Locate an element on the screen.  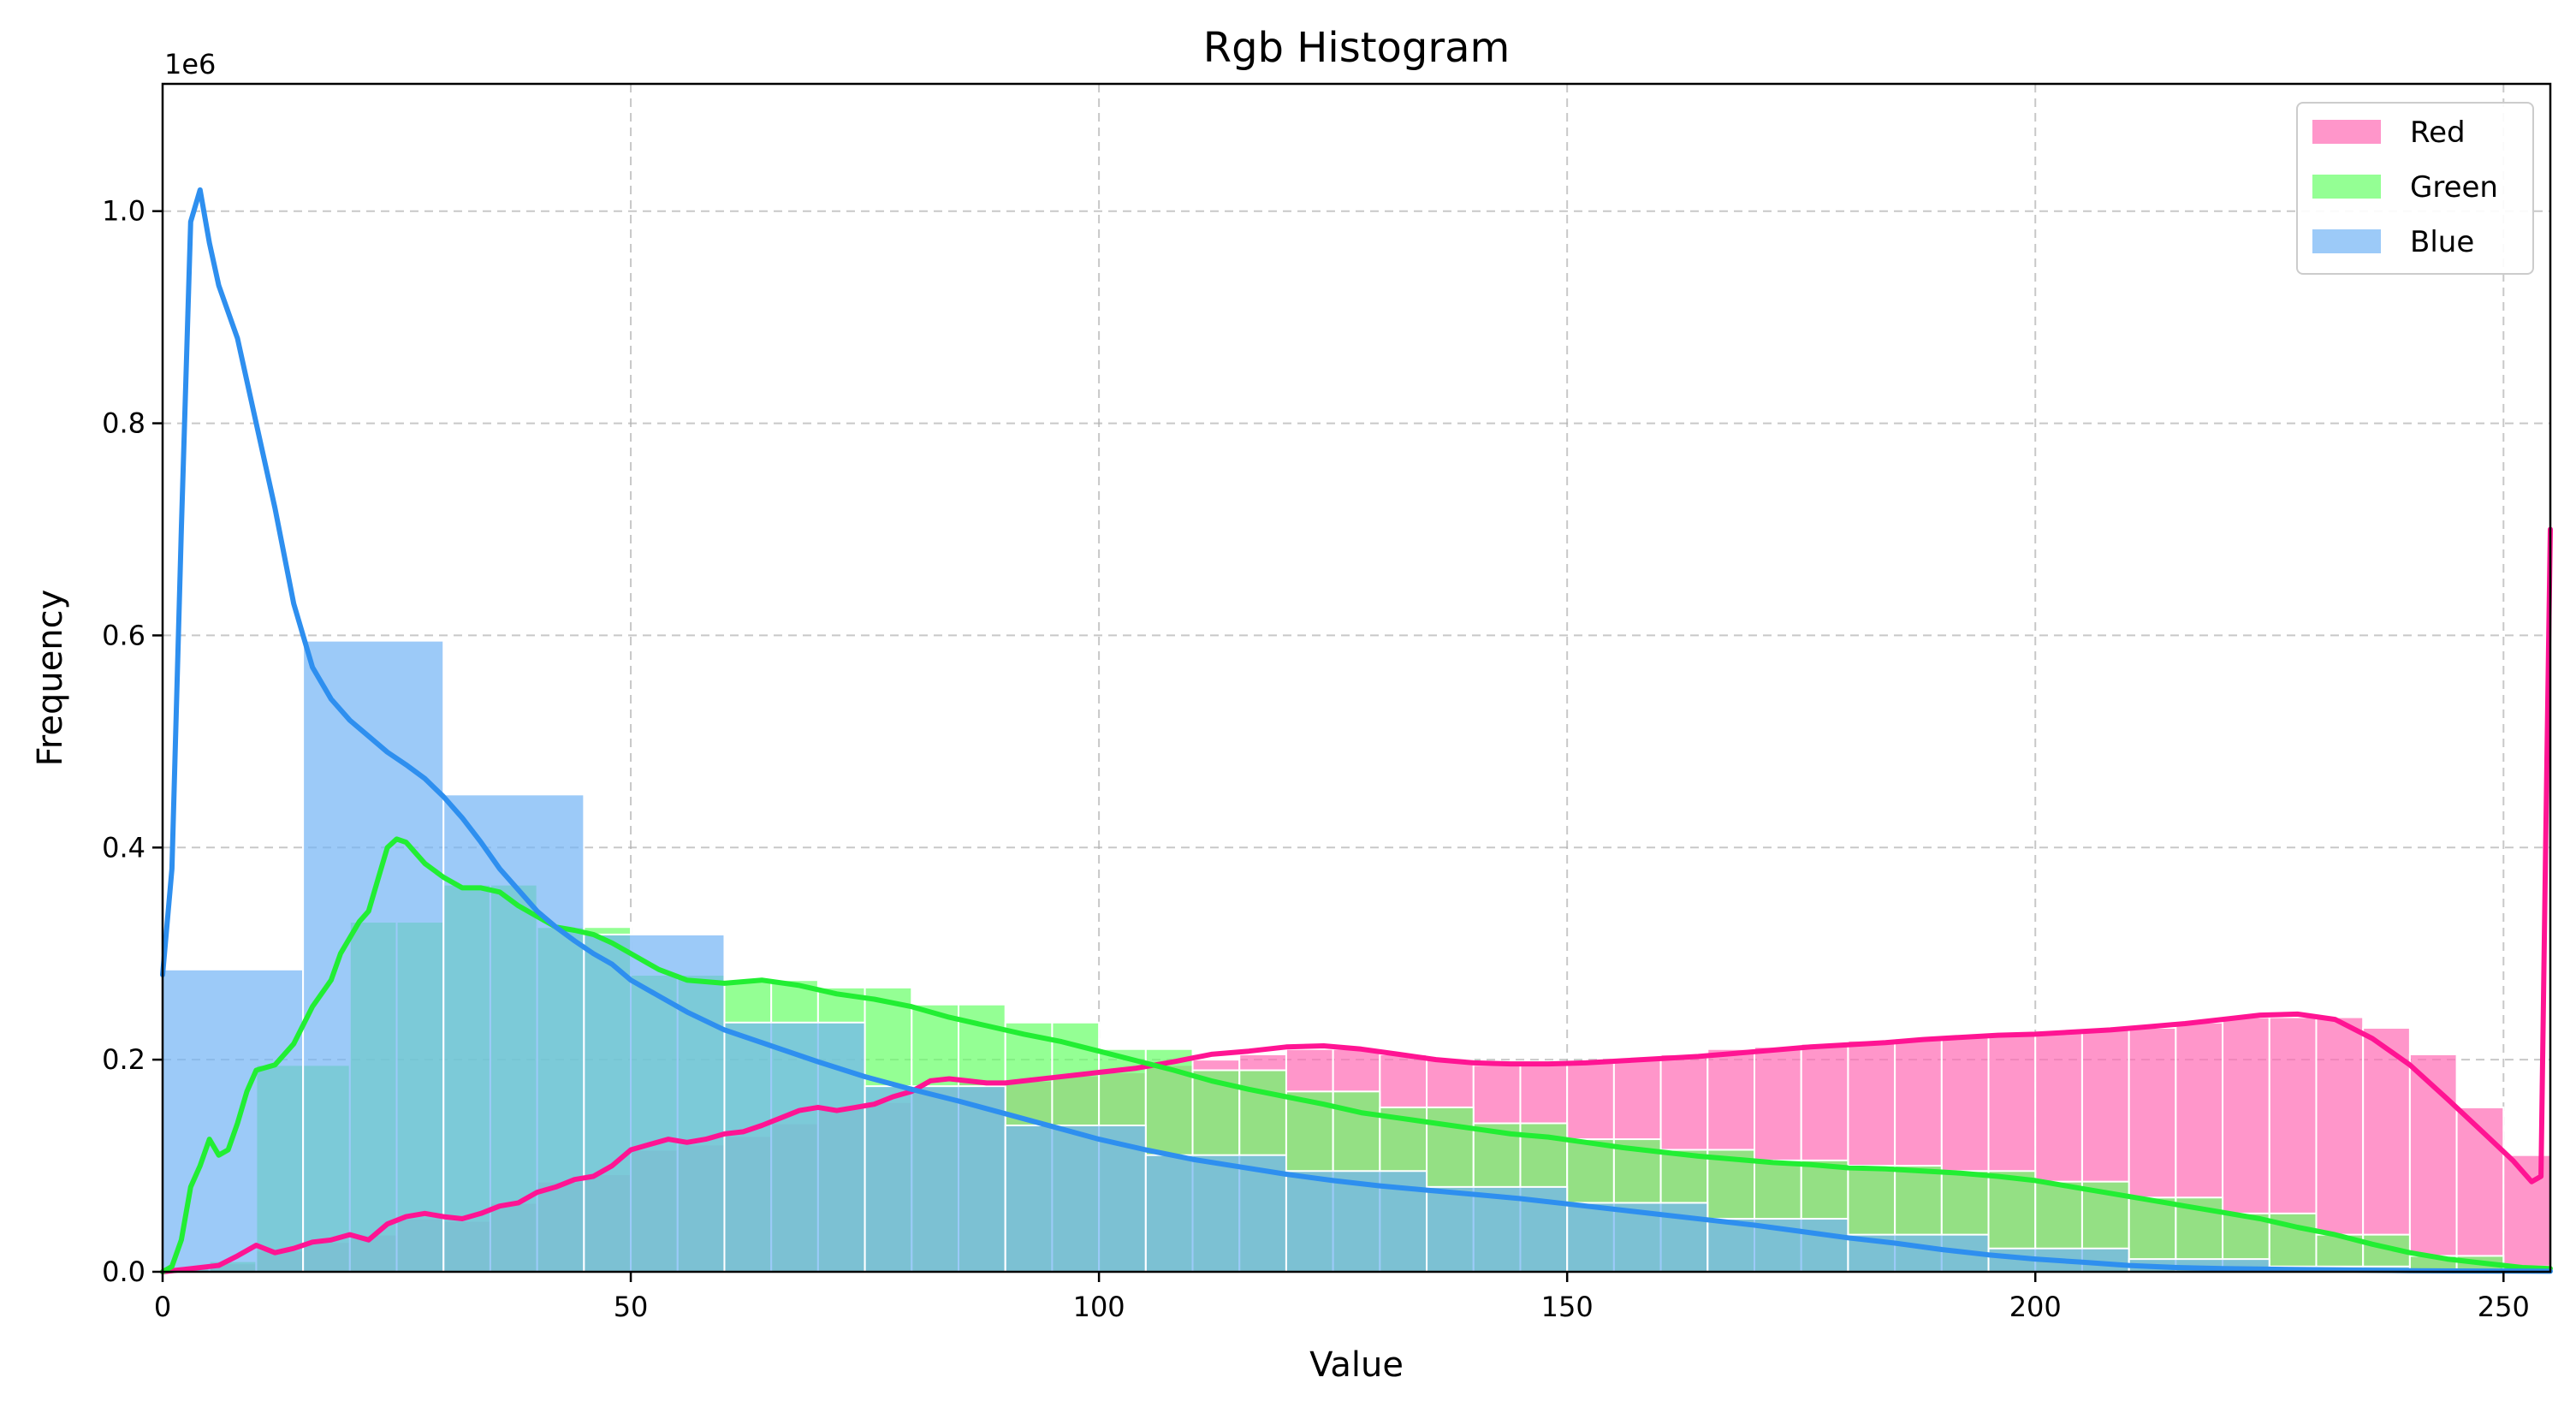
x-tick-label: 50 is located at coordinates (631, 1307).